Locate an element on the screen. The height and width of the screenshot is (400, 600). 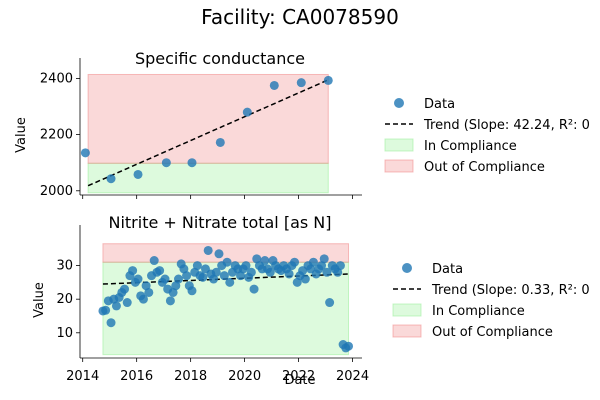
legend-label-trend: Trend (Slope: 42.24, R²: 0 is located at coordinates (506, 125).